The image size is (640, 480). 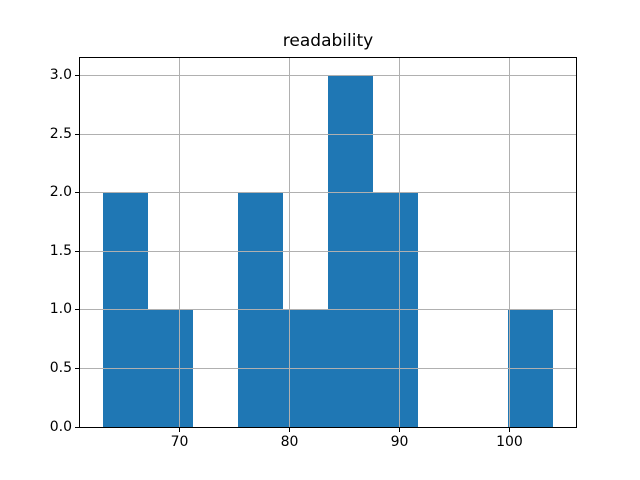 I want to click on y-tick-label: 2.0, so click(x=60, y=192).